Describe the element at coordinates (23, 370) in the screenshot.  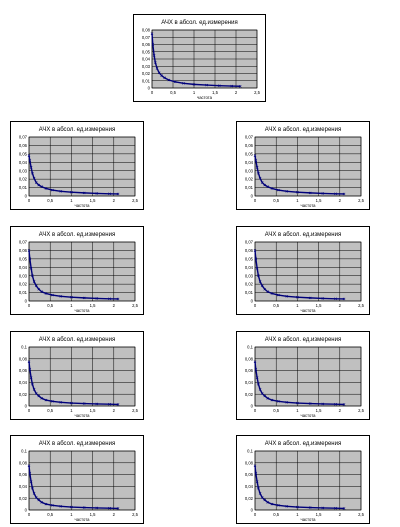
I see `y-tick-label: 0,06` at that location.